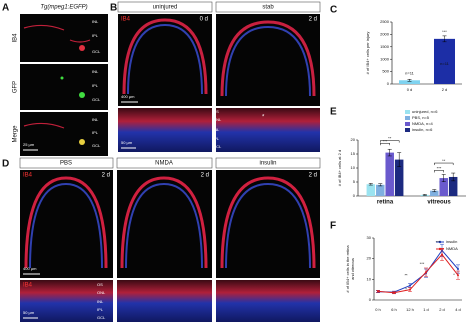 Image resolution: width=474 pixels, height=324 pixels. I want to click on significance: *, so click(454, 274).